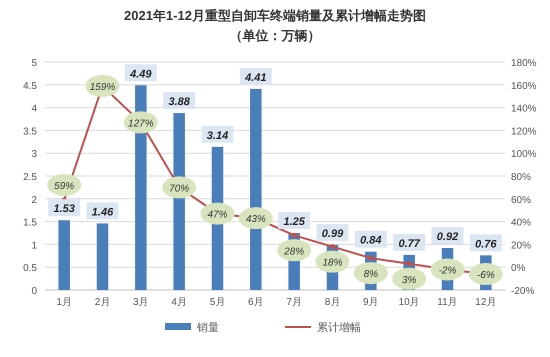 The image size is (550, 357). I want to click on x-tick-label: 3月, so click(141, 302).